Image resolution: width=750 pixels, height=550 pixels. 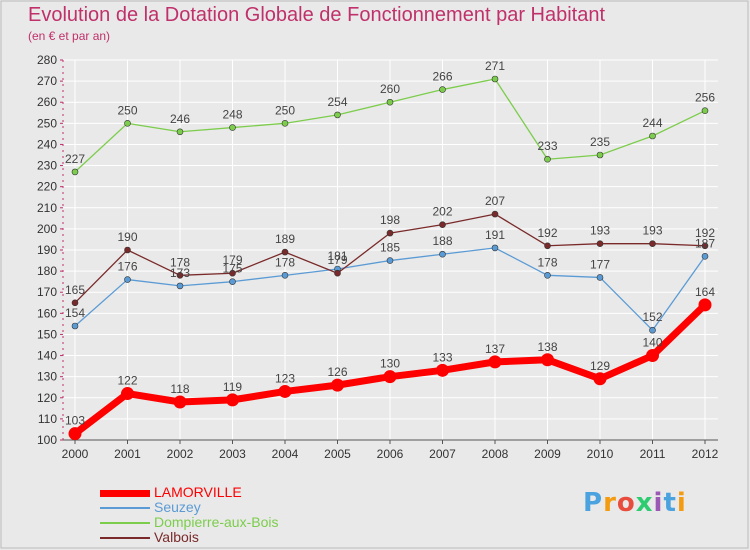 I want to click on data-label: 130, so click(x=390, y=364).